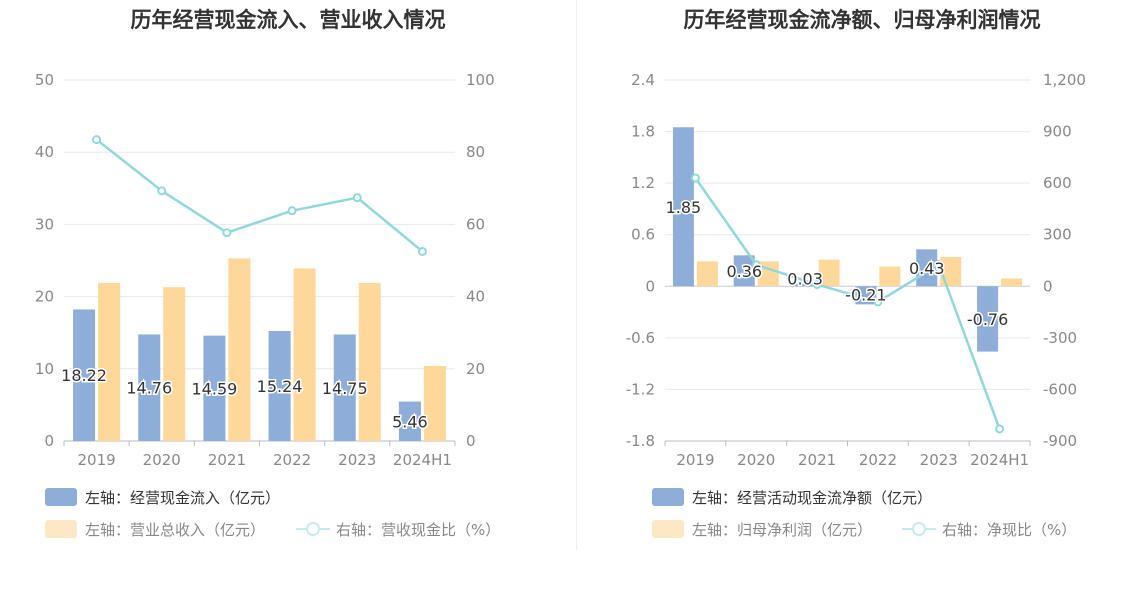  I want to click on right-category-label: 2020, so click(756, 460).